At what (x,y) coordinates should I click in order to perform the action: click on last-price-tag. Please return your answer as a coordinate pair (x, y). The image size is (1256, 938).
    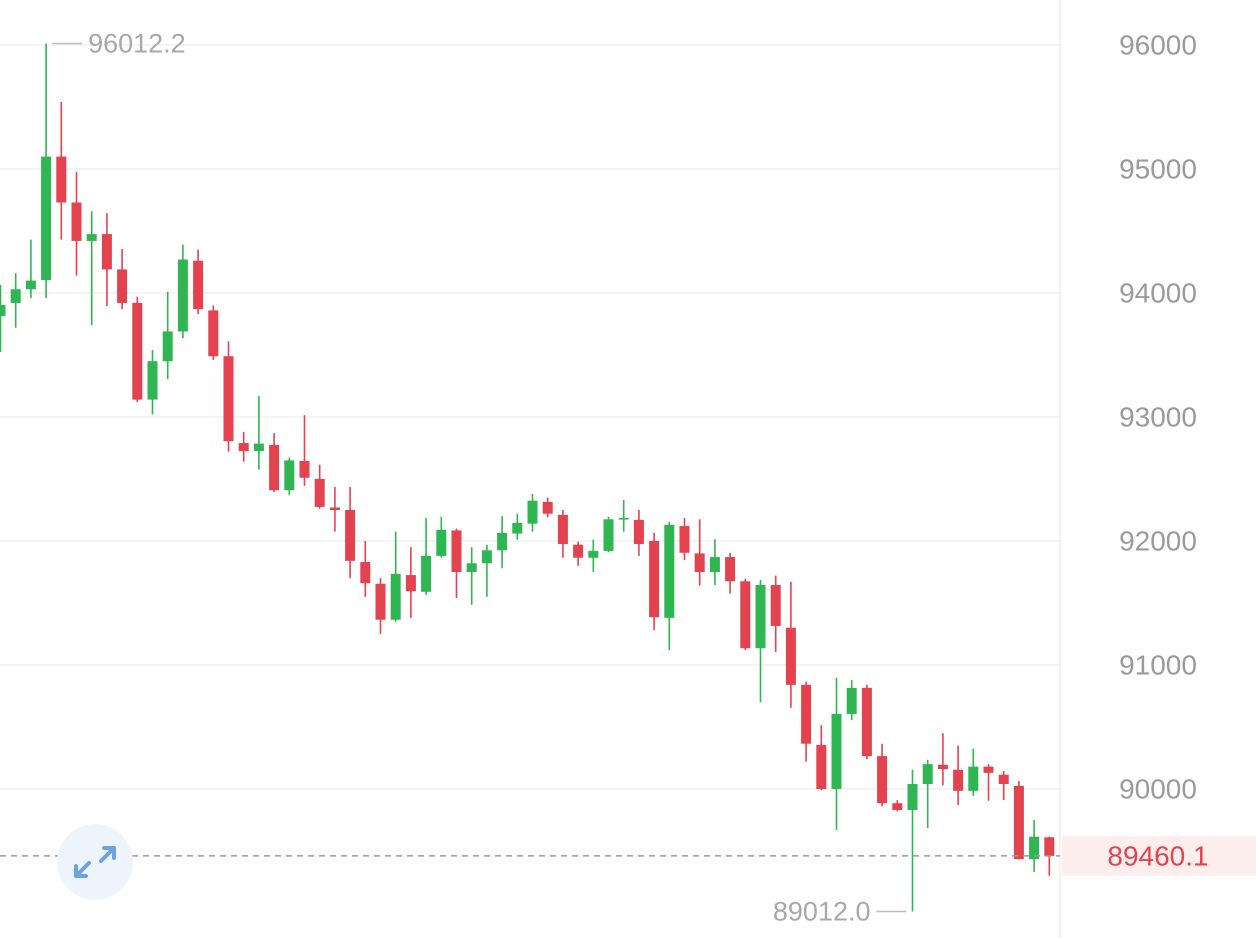
    Looking at the image, I should click on (1159, 855).